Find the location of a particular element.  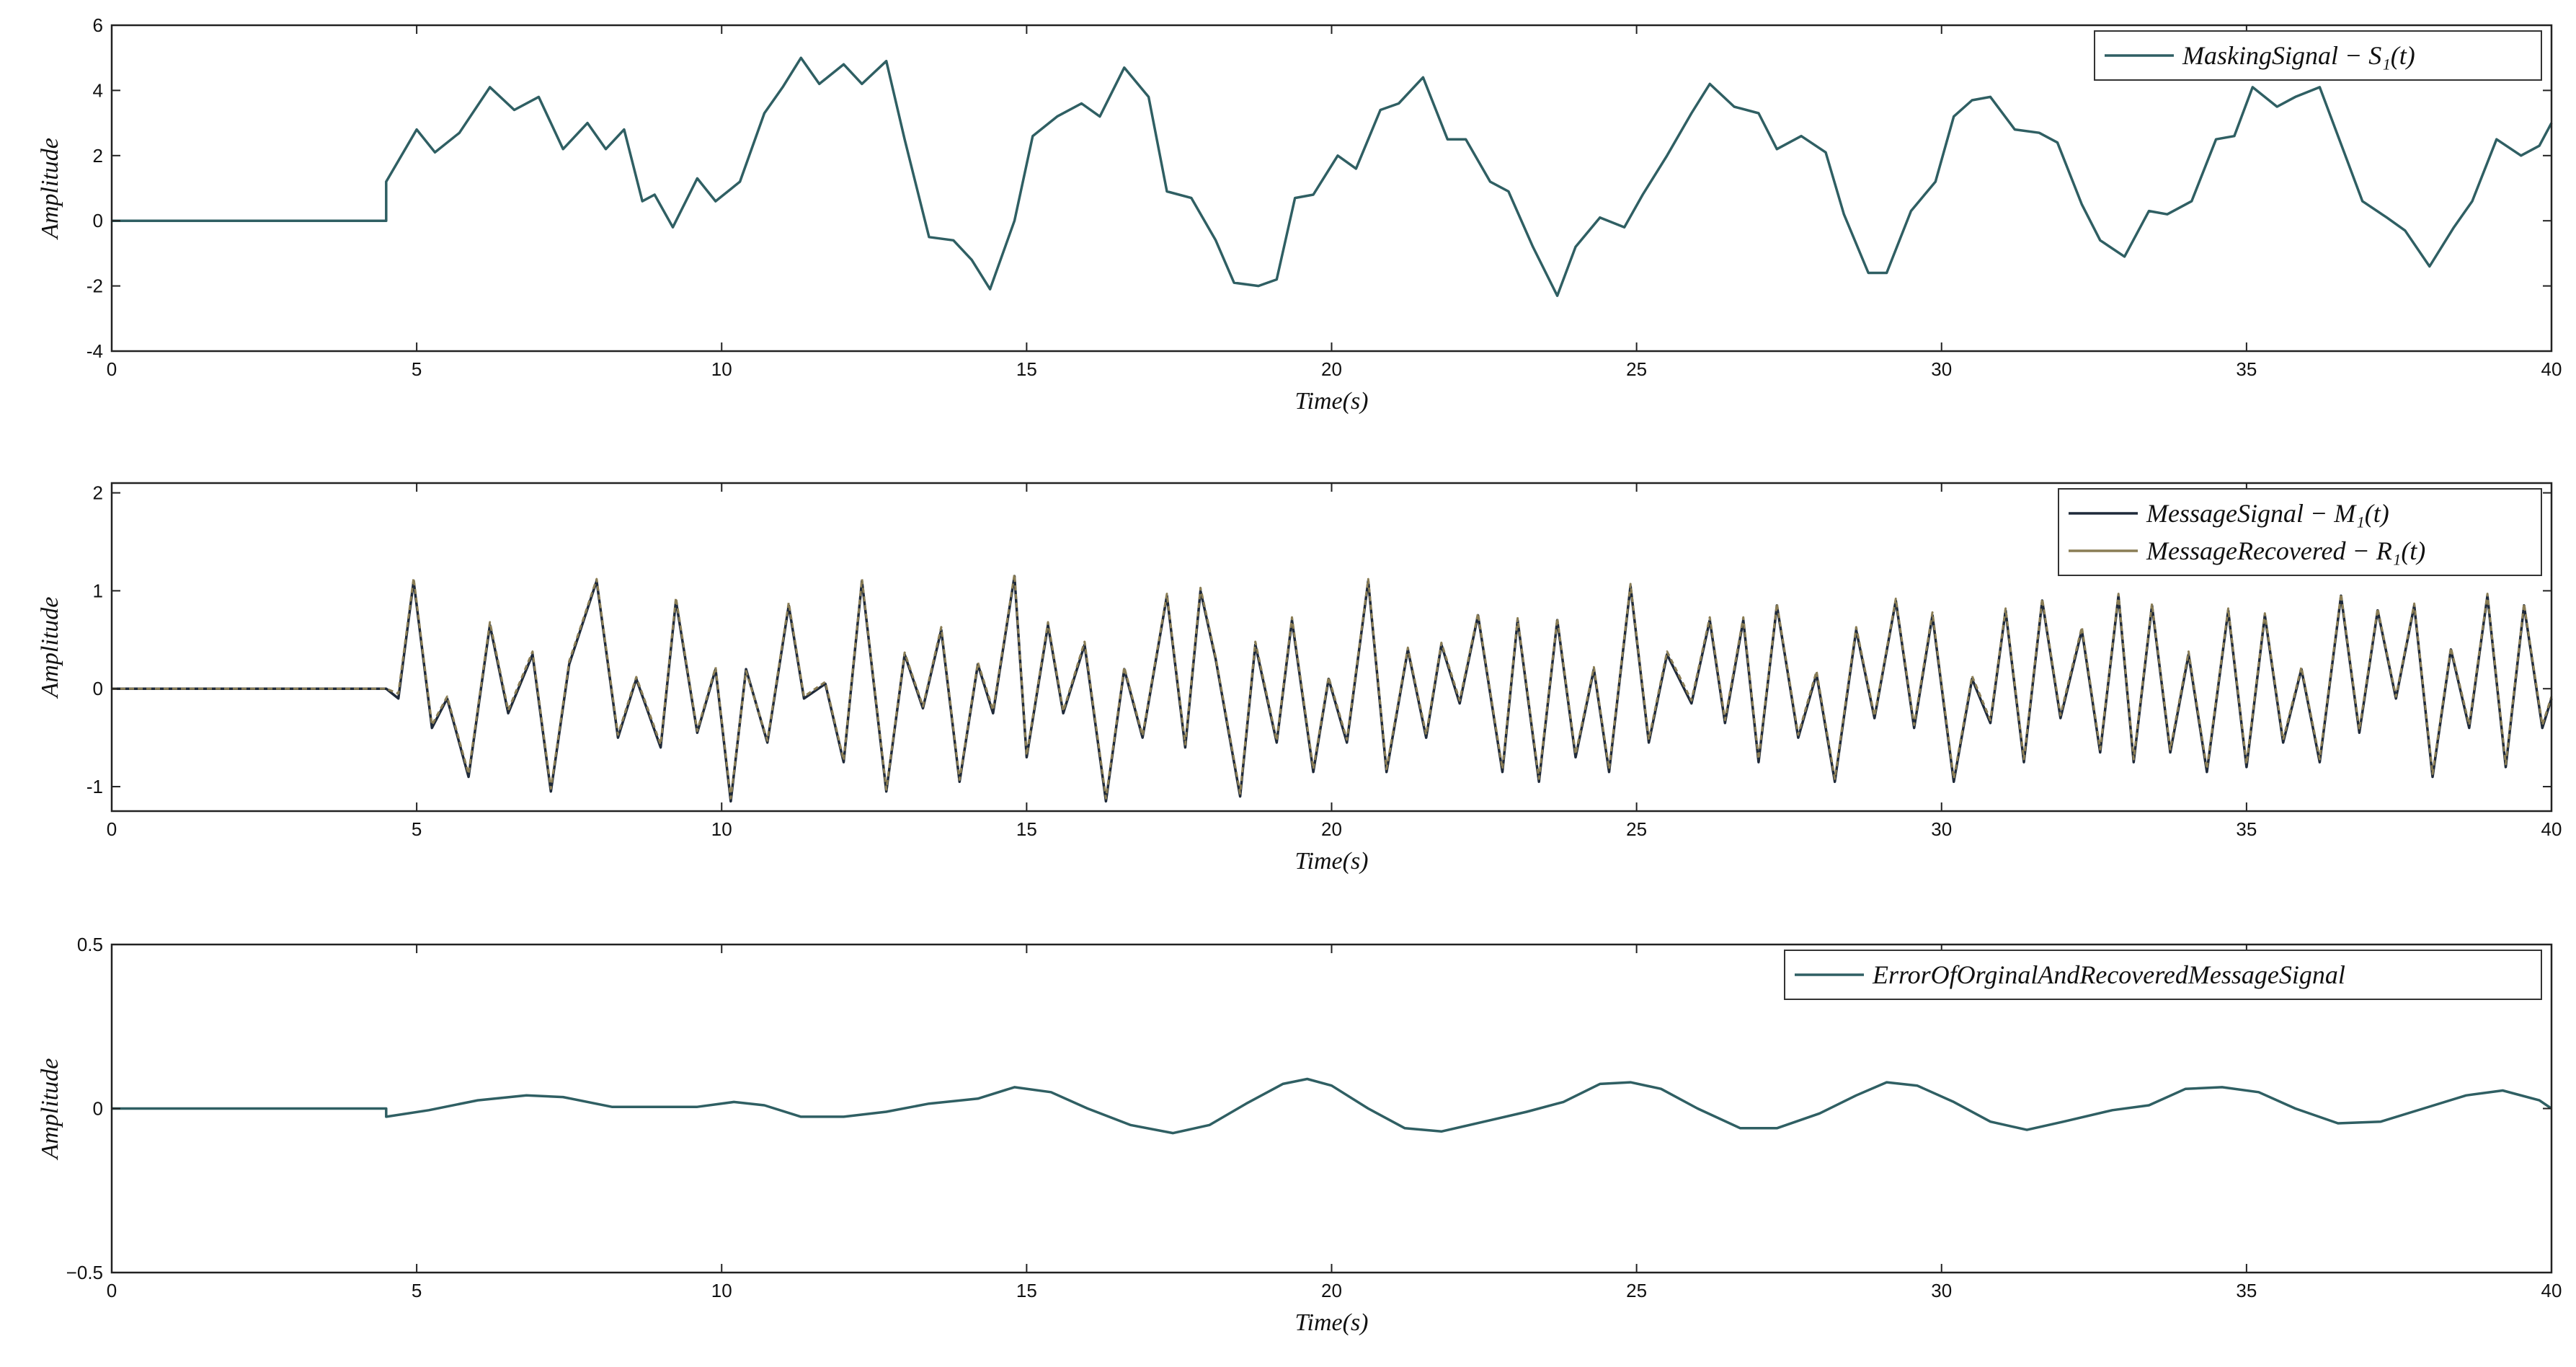

y-tick-label: 4 is located at coordinates (98, 90).